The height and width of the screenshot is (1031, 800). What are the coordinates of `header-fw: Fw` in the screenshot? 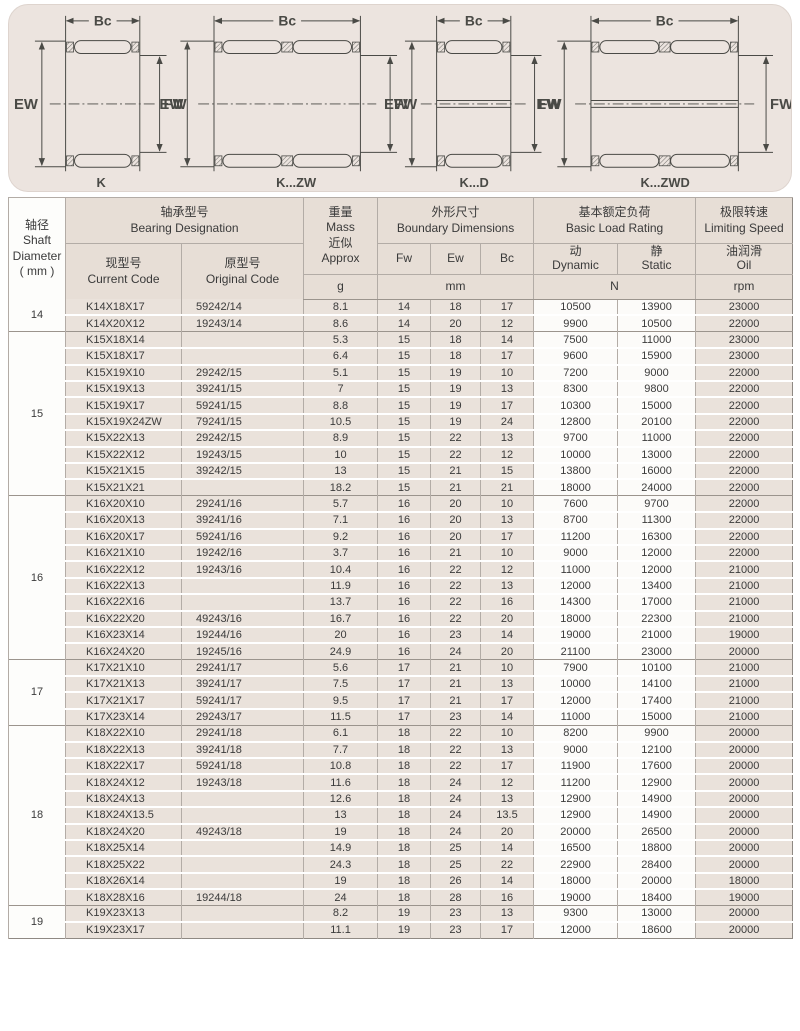 It's located at (404, 259).